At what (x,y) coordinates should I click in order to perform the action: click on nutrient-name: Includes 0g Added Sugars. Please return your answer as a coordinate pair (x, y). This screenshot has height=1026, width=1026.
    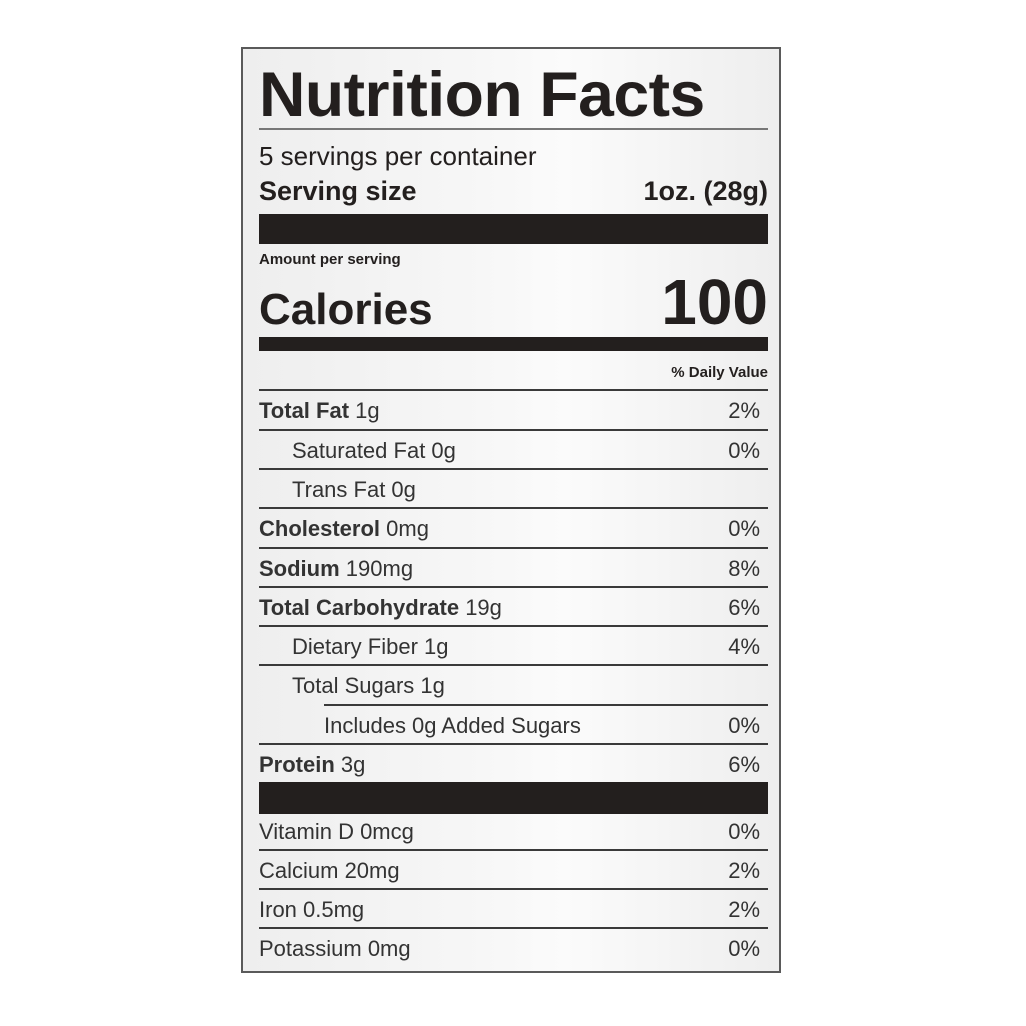
    Looking at the image, I should click on (452, 725).